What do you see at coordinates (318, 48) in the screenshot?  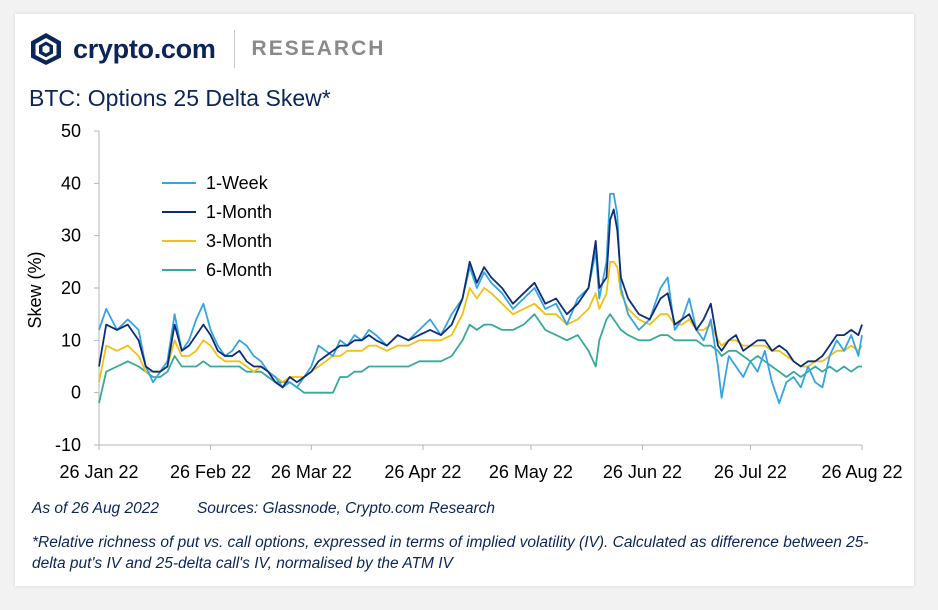 I see `brand-section-label: RESEARCH` at bounding box center [318, 48].